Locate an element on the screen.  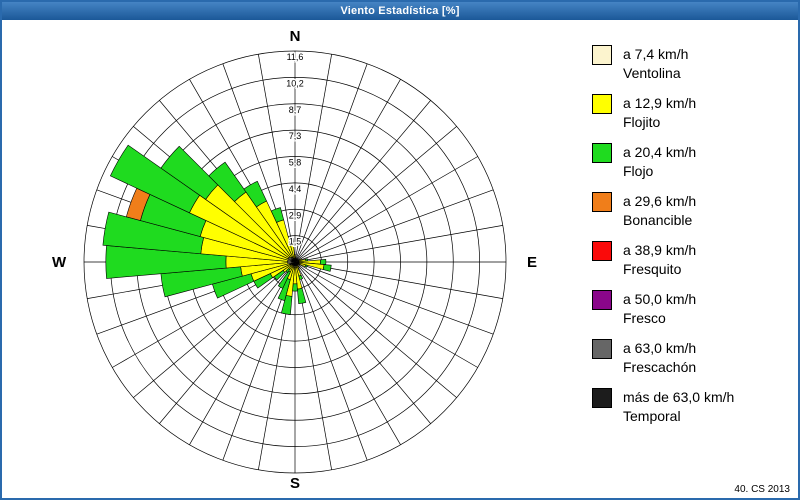
legend-name: Temporal is located at coordinates (652, 416).